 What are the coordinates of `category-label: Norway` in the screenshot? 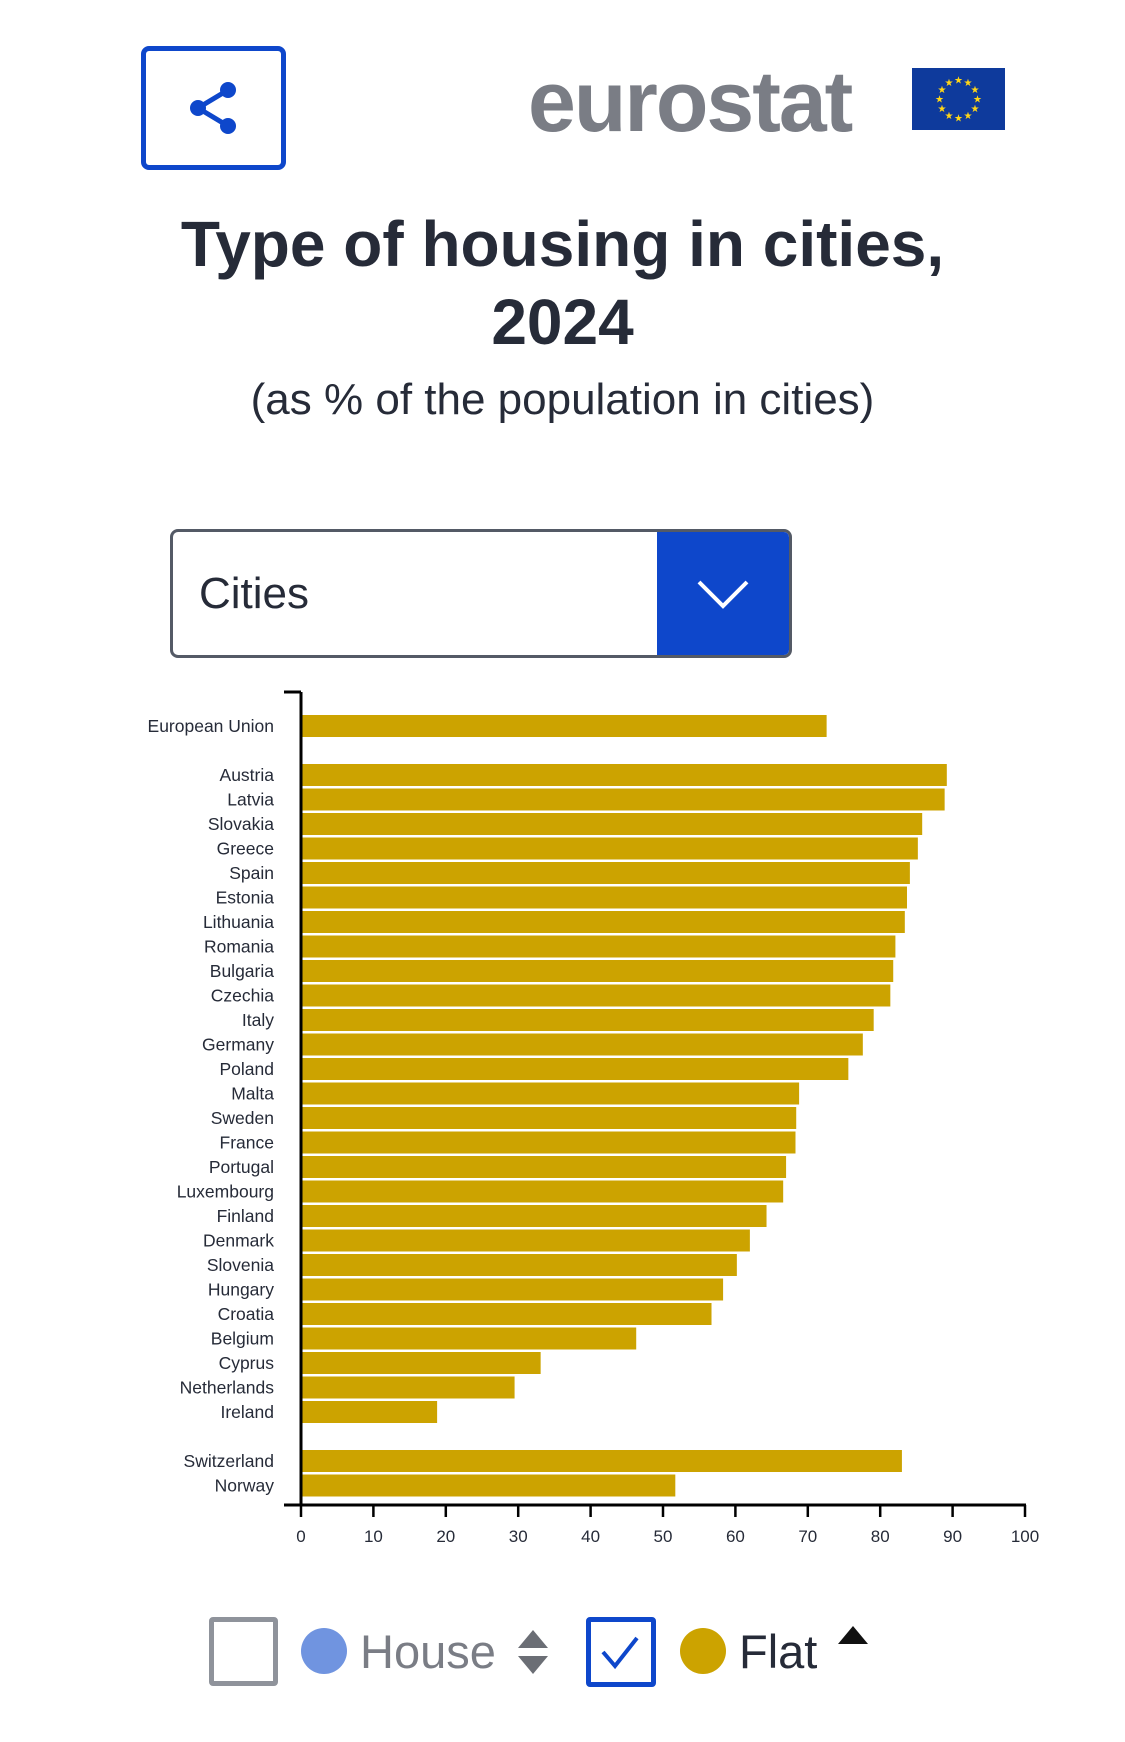 It's located at (245, 1486).